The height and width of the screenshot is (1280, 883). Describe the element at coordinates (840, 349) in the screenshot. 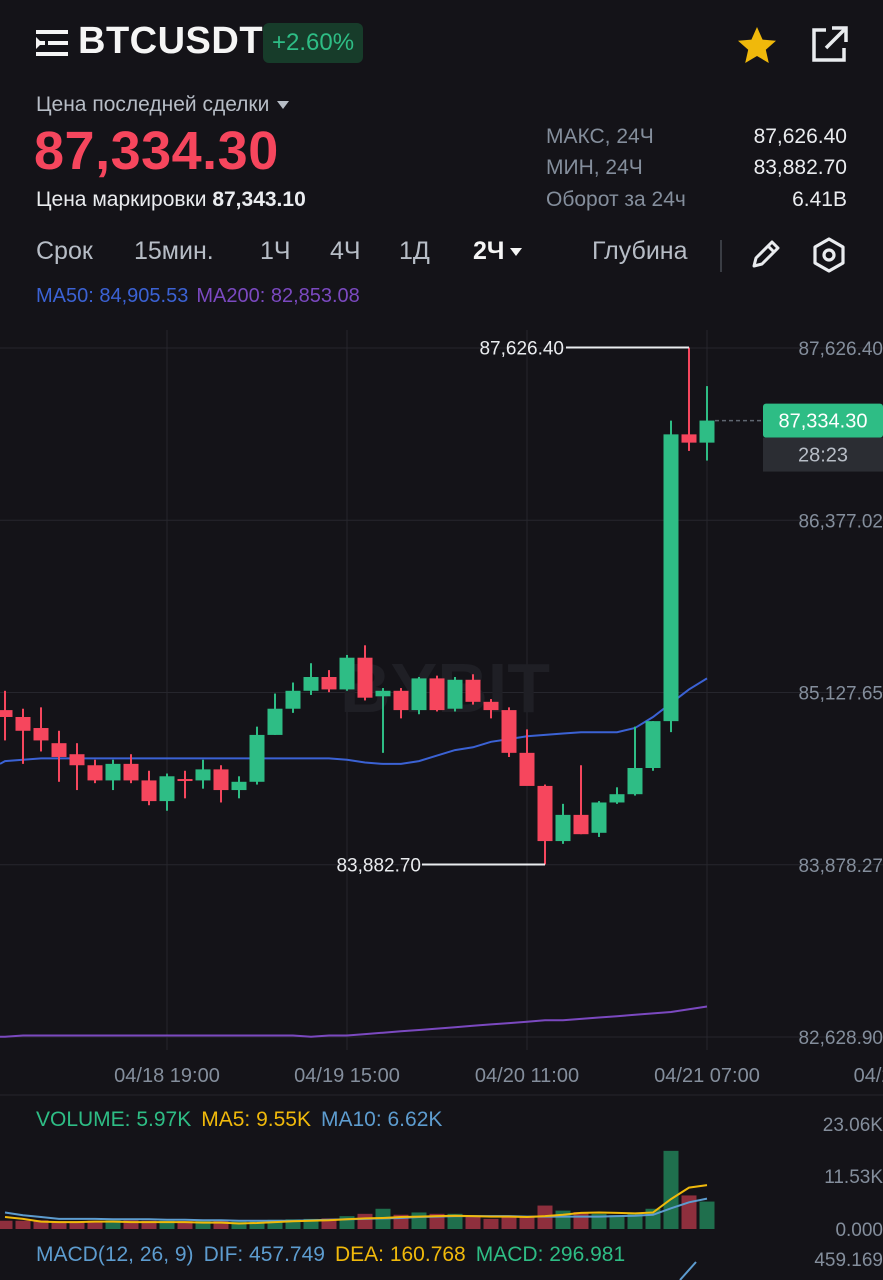

I see `price-axis-label: 87,626.40` at that location.